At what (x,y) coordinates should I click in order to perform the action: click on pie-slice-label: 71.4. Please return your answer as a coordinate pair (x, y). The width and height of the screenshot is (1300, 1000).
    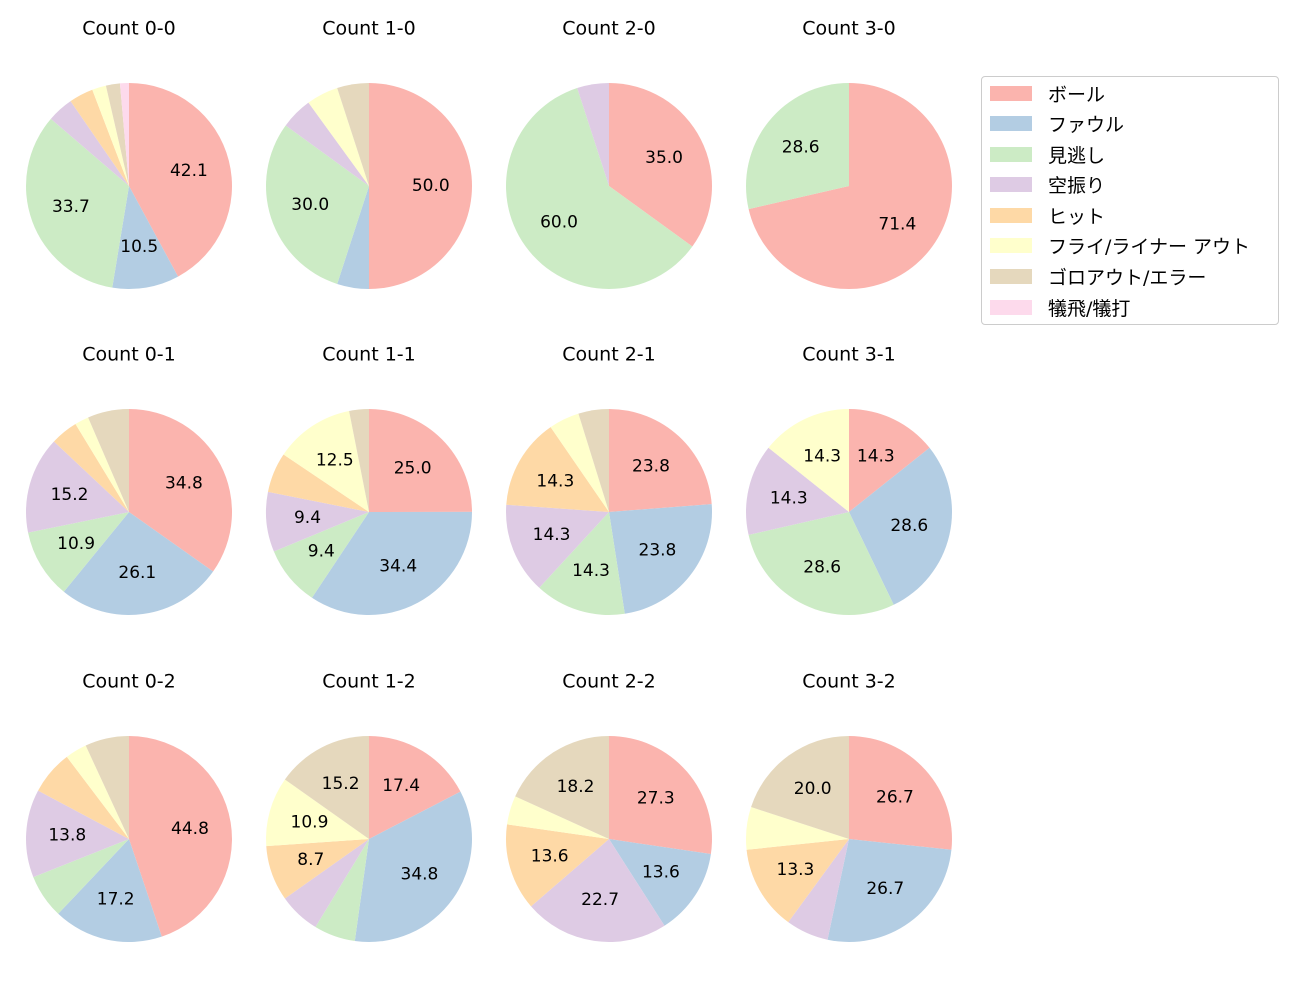
    Looking at the image, I should click on (897, 224).